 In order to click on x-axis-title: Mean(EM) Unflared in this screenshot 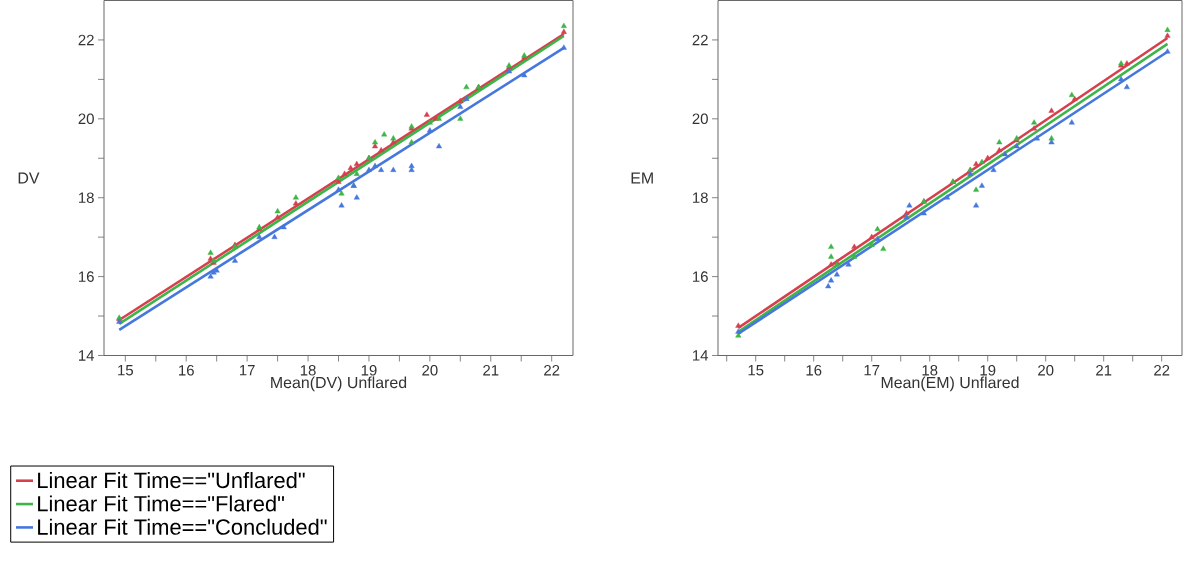, I will do `click(950, 384)`.